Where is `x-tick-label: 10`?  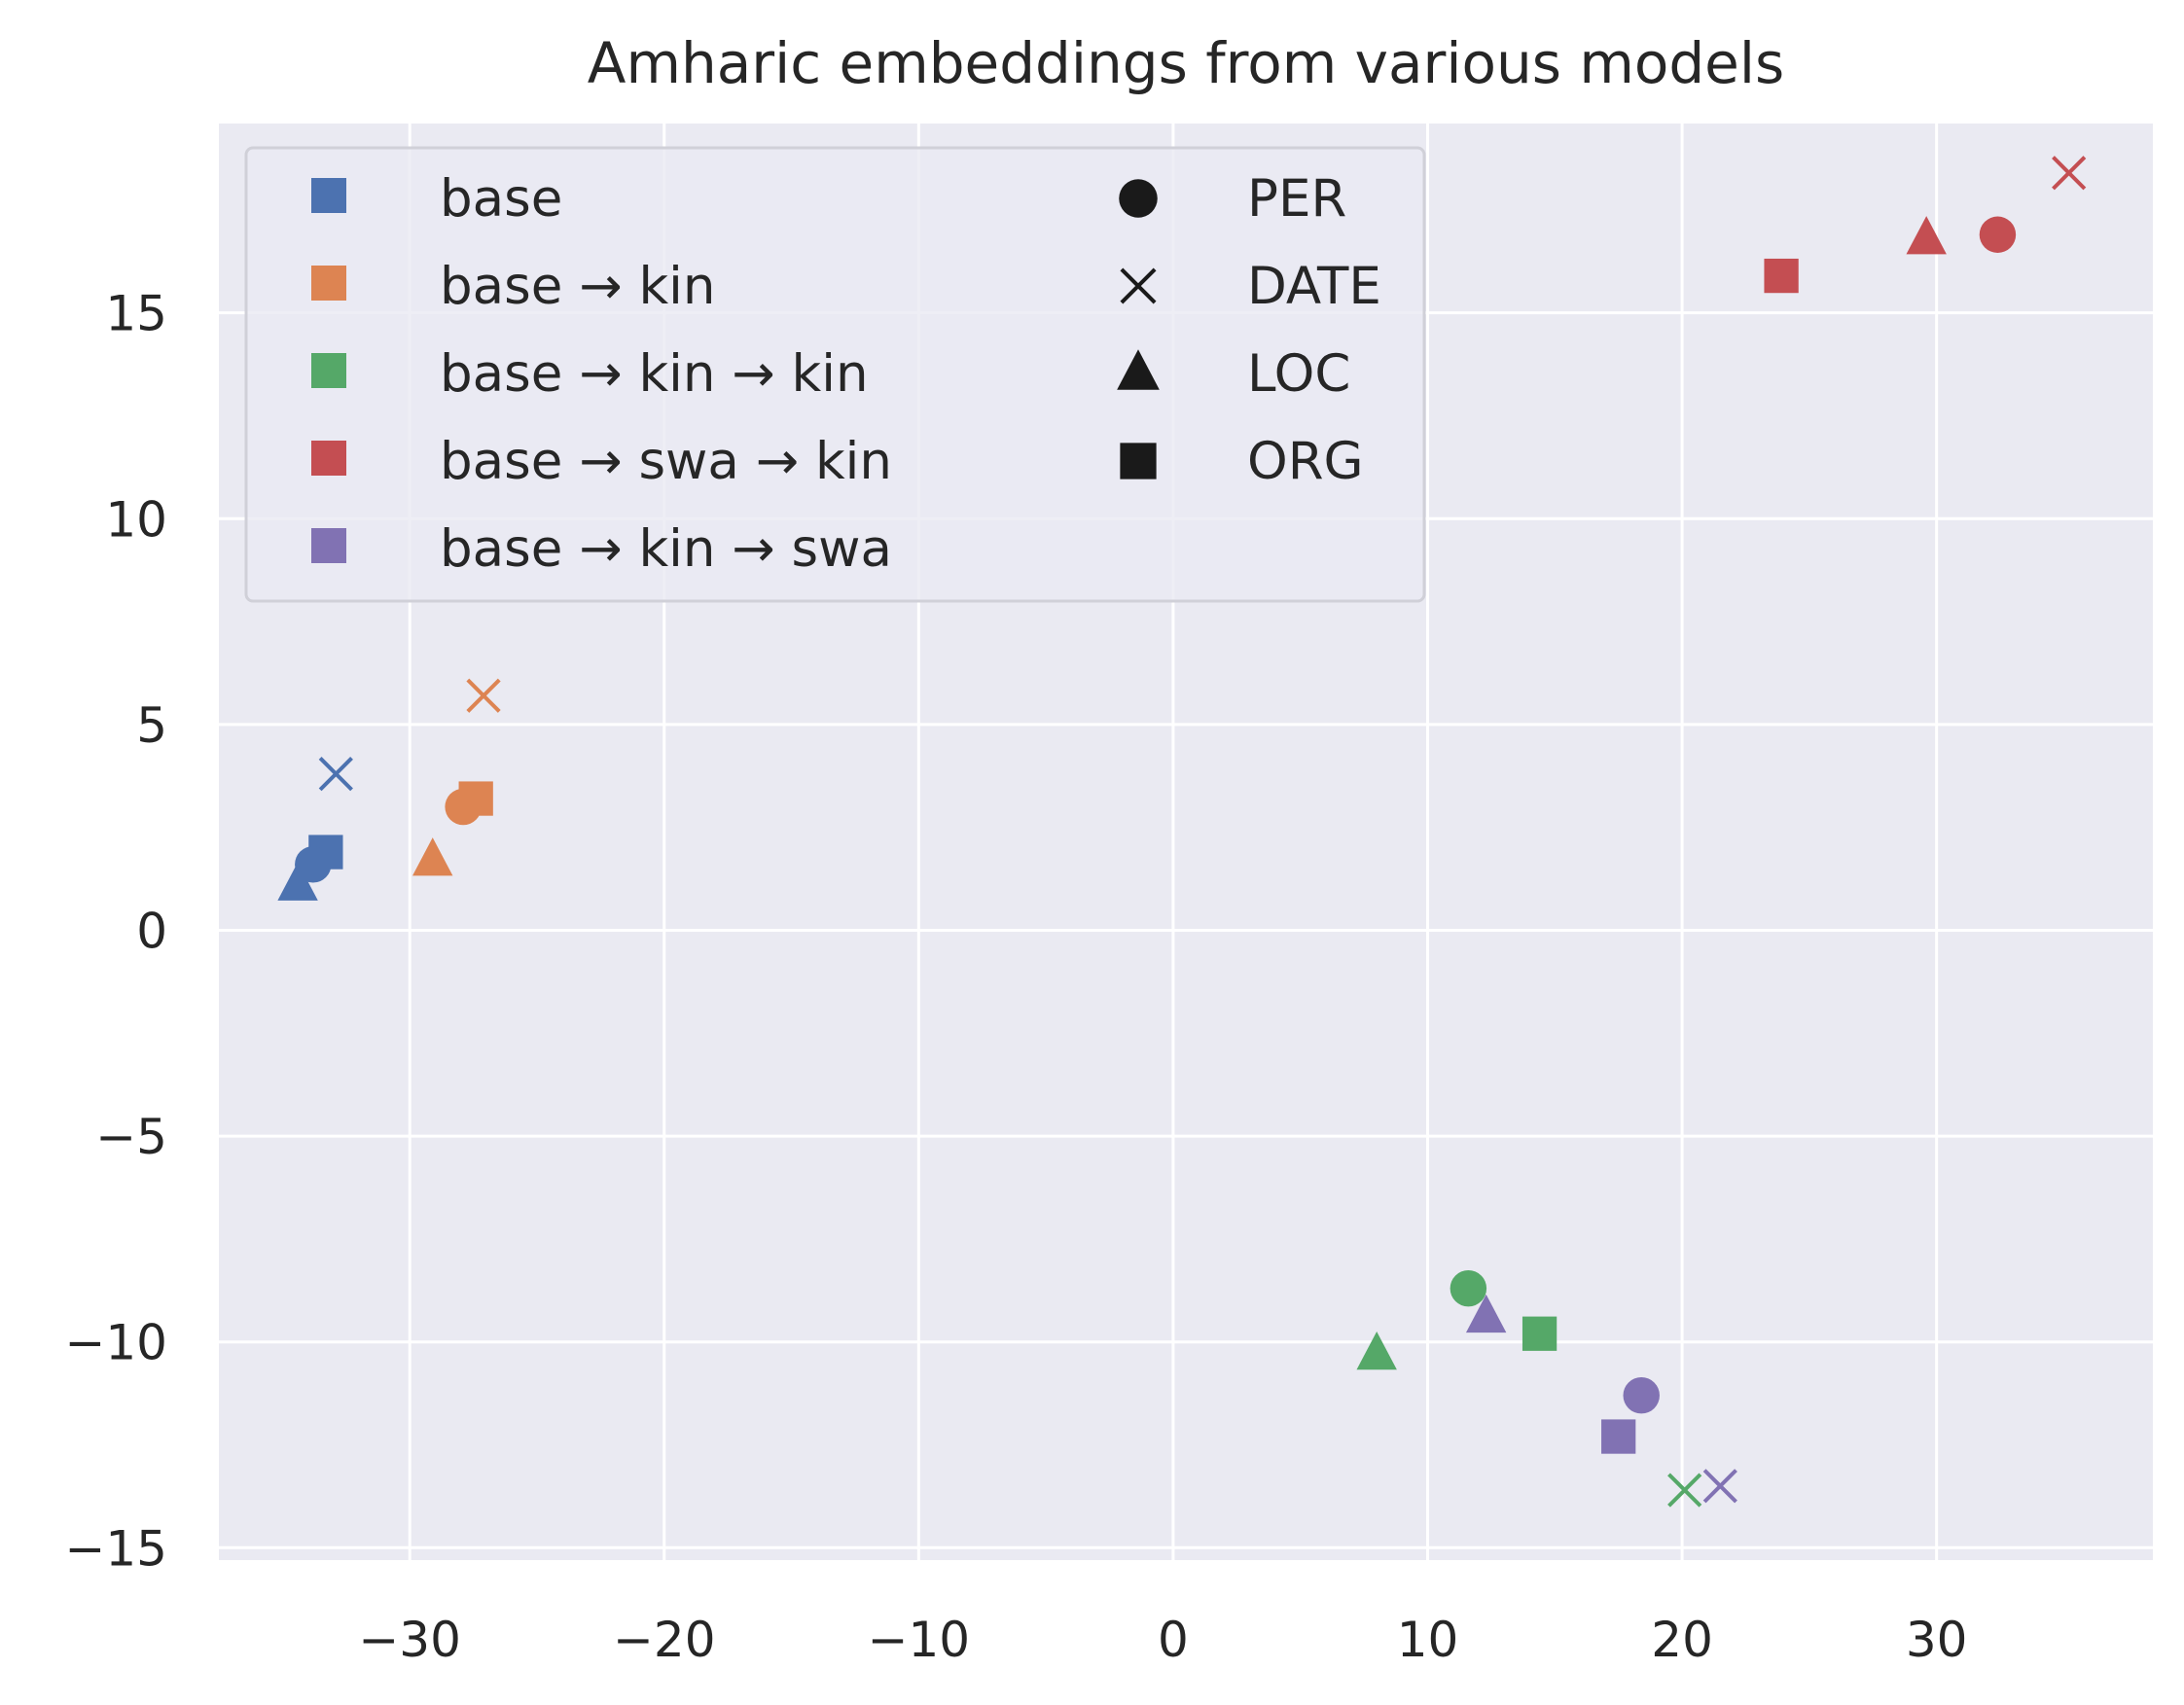 x-tick-label: 10 is located at coordinates (1428, 1640).